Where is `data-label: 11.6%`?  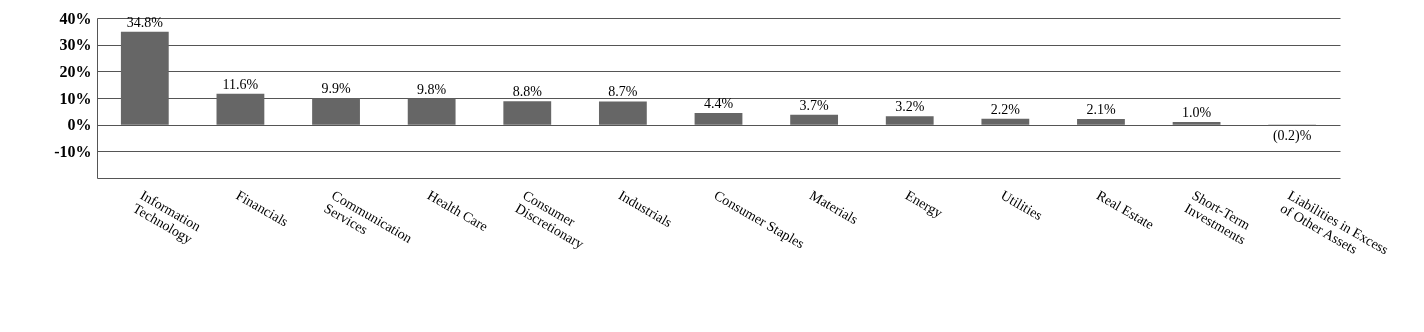
data-label: 11.6% is located at coordinates (240, 84).